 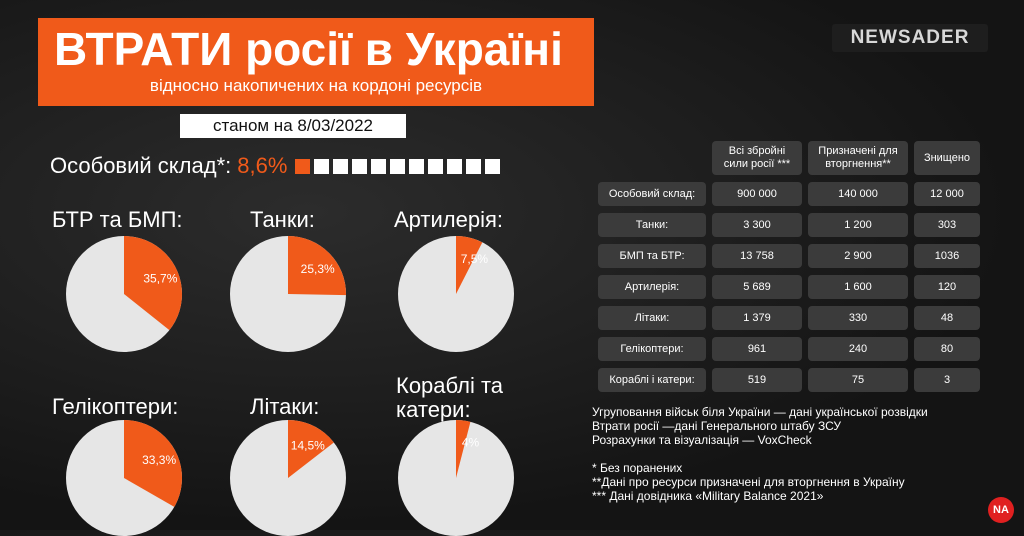 What do you see at coordinates (858, 318) in the screenshot?
I see `cell-invasion: 330` at bounding box center [858, 318].